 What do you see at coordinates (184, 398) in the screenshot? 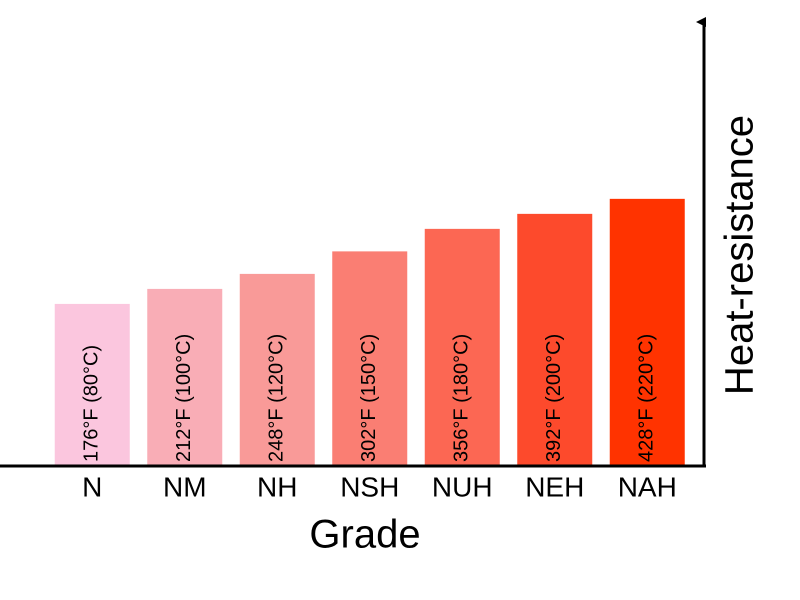
I see `value-label: 212°F (100°C)` at bounding box center [184, 398].